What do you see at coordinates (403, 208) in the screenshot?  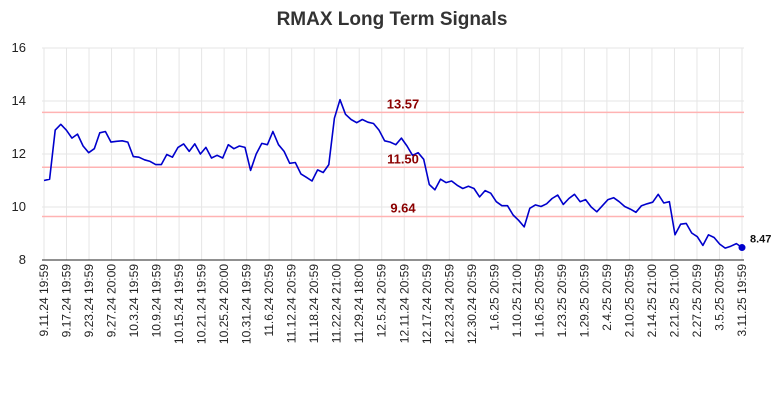 I see `reference-label: 9.64` at bounding box center [403, 208].